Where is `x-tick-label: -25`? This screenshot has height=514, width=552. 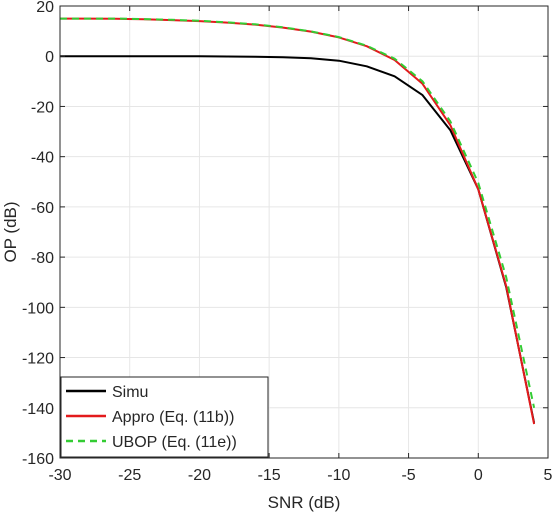 x-tick-label: -25 is located at coordinates (129, 475).